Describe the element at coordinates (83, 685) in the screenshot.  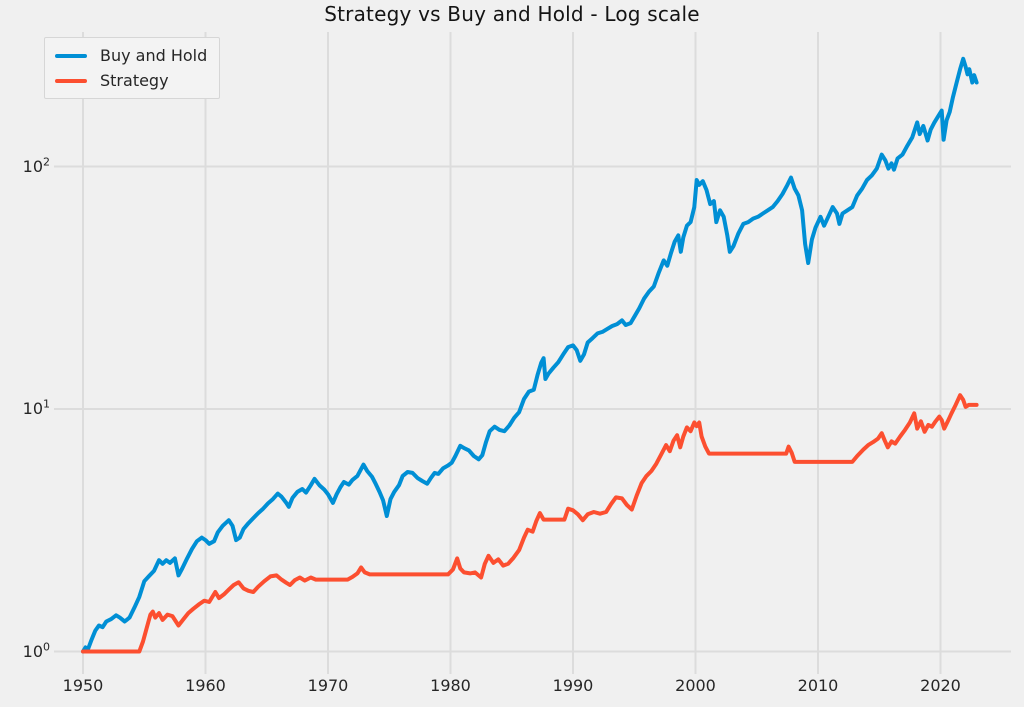
I see `x-tick-label: 1950` at that location.